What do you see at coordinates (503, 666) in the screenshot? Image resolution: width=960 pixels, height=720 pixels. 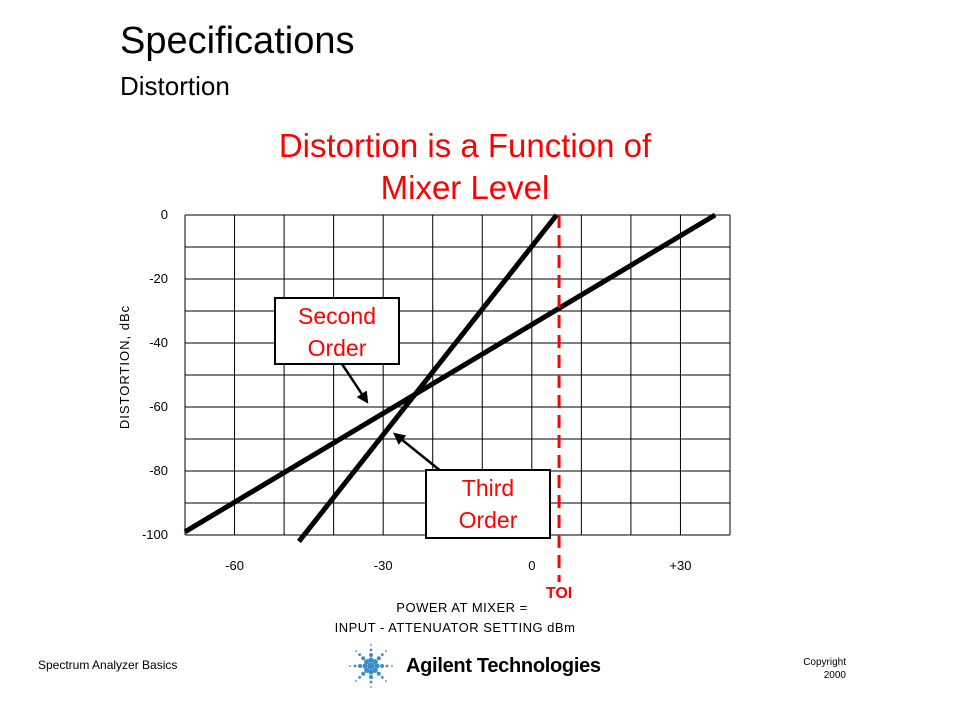 I see `logo-text: Agilent Technologies` at bounding box center [503, 666].